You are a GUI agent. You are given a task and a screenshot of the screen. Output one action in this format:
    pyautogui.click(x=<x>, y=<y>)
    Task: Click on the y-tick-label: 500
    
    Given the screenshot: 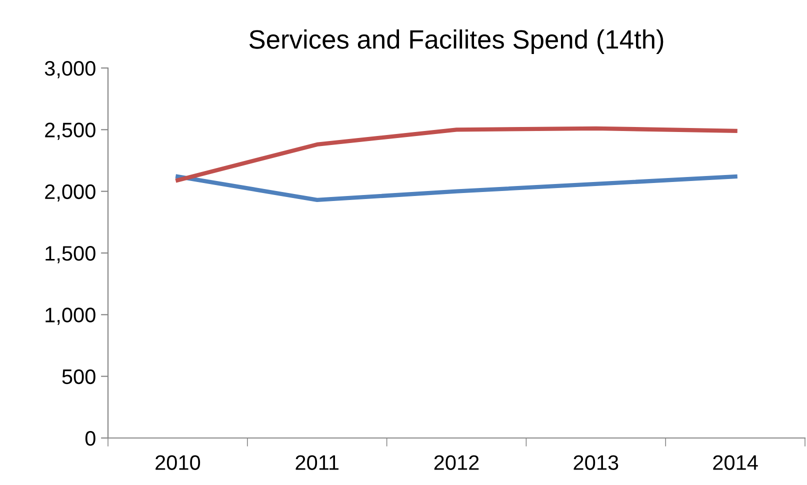 What is the action you would take?
    pyautogui.click(x=79, y=376)
    